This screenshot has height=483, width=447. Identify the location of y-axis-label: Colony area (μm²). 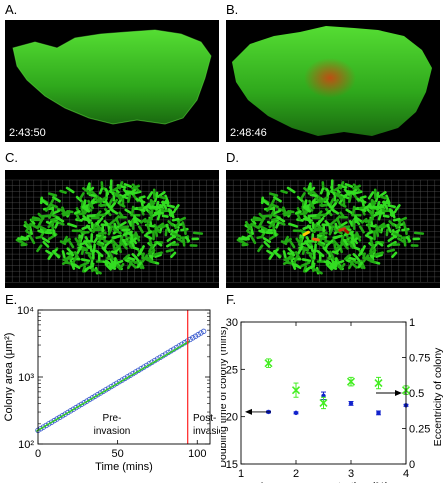
(9, 377).